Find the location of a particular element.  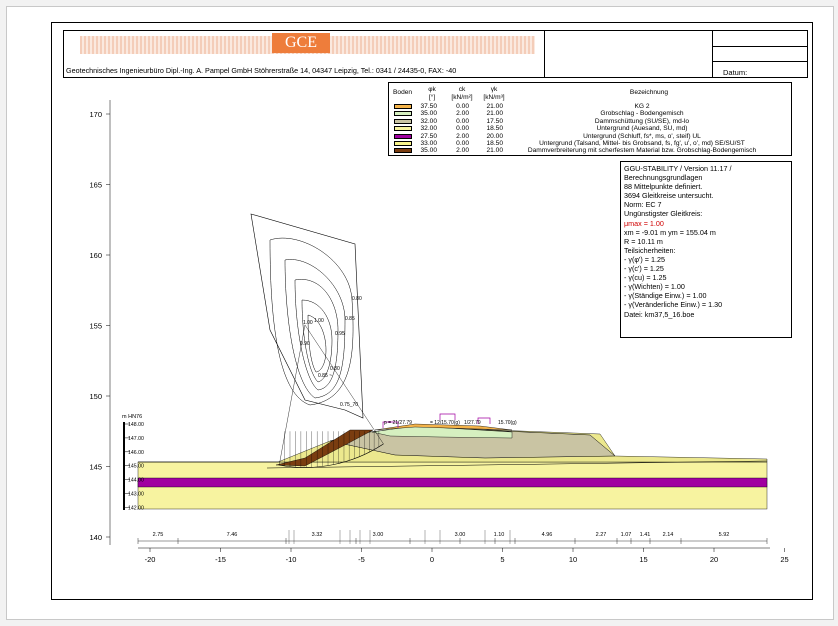

borehole-tick-label: 144.00 is located at coordinates (136, 481).